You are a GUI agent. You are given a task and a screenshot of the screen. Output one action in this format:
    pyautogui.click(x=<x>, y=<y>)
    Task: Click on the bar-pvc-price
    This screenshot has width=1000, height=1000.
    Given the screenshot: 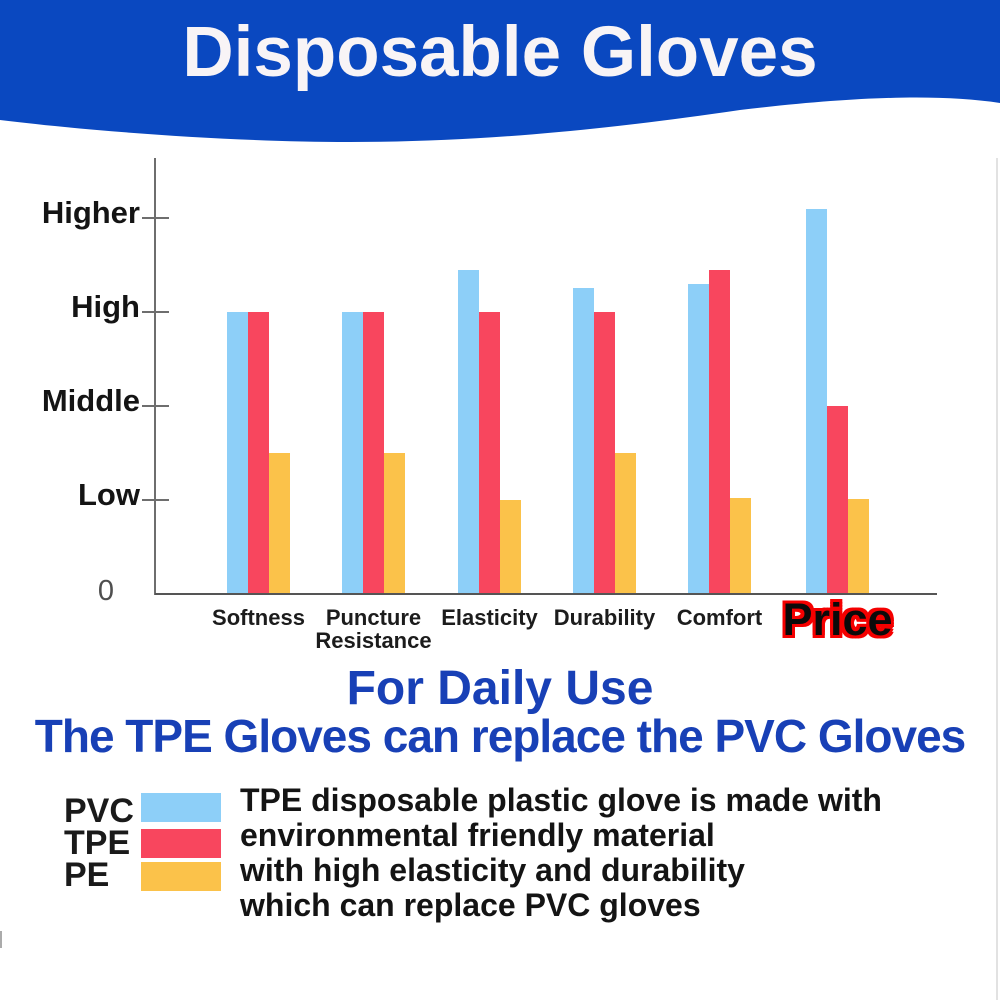 What is the action you would take?
    pyautogui.click(x=816, y=401)
    